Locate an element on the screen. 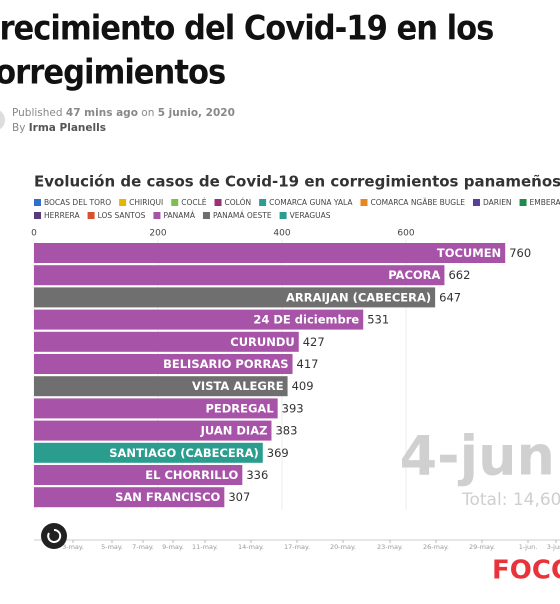  total: Total: 14,60 is located at coordinates (510, 500).